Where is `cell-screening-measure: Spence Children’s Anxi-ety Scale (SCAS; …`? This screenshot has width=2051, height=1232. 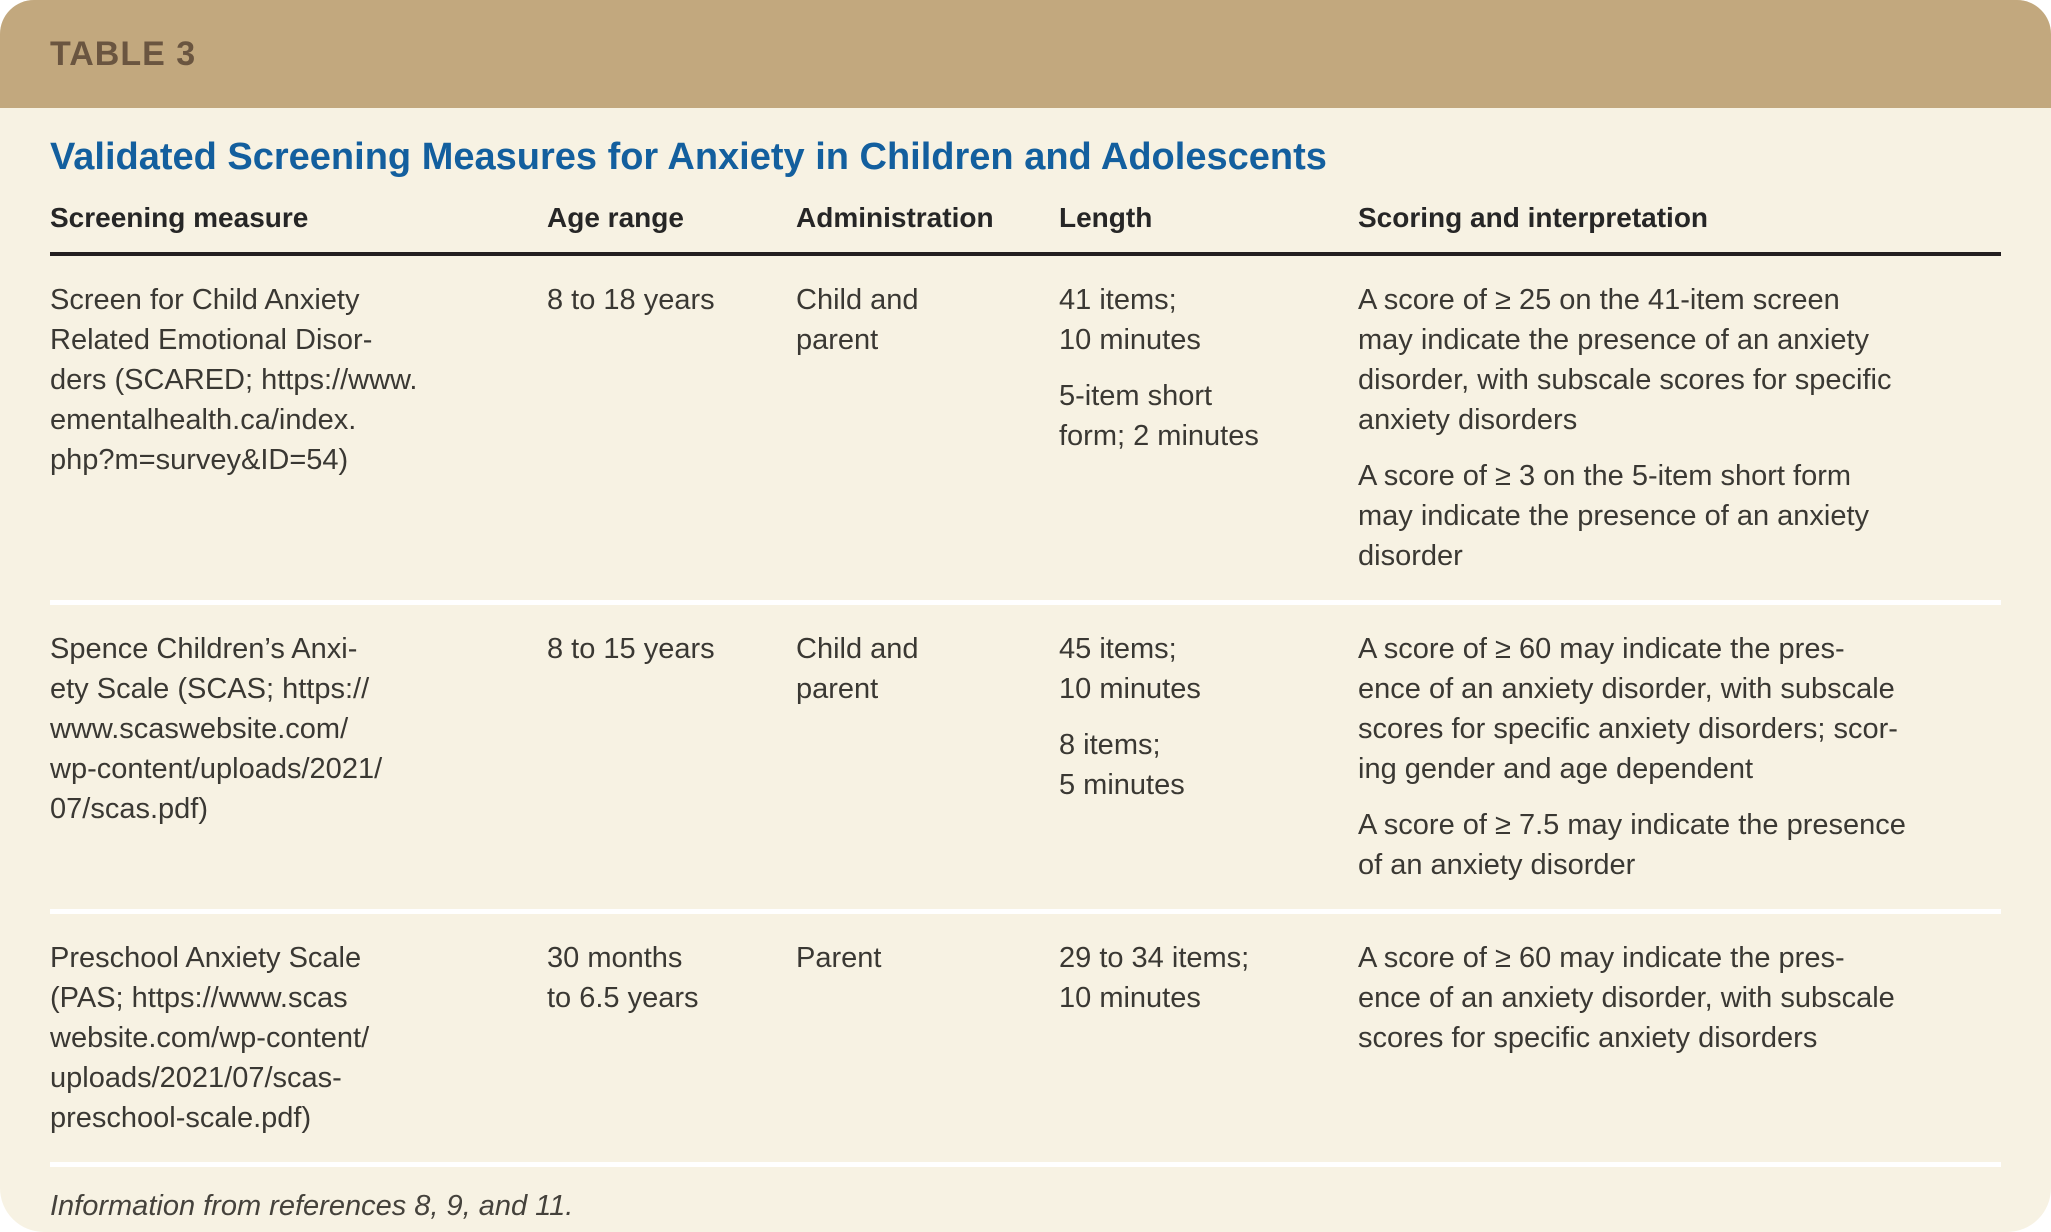
cell-screening-measure: Spence Children’s Anxi-ety Scale (SCAS; … is located at coordinates (216, 729).